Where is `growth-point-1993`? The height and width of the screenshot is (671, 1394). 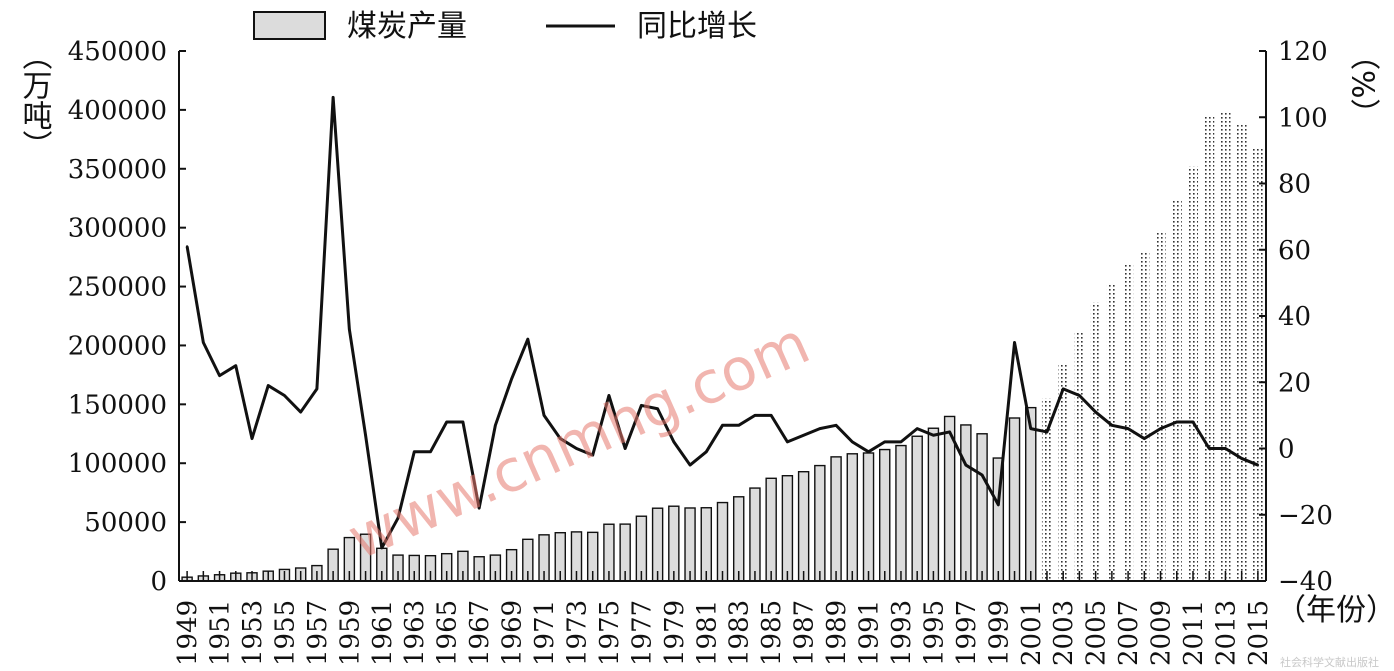
growth-point-1993 is located at coordinates (901, 442).